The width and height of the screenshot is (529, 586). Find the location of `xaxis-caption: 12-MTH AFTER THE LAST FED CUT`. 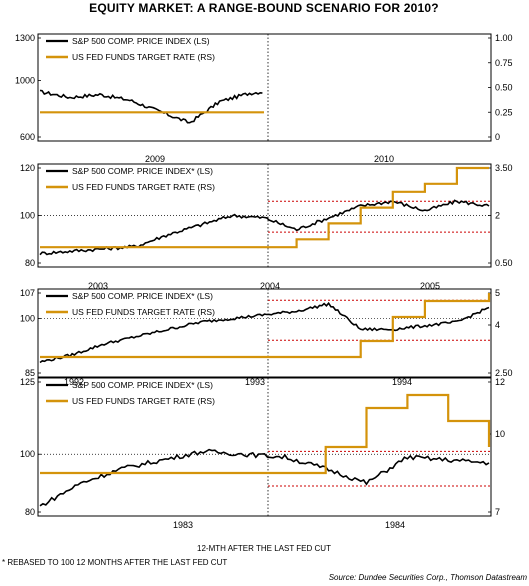

xaxis-caption: 12-MTH AFTER THE LAST FED CUT is located at coordinates (264, 548).